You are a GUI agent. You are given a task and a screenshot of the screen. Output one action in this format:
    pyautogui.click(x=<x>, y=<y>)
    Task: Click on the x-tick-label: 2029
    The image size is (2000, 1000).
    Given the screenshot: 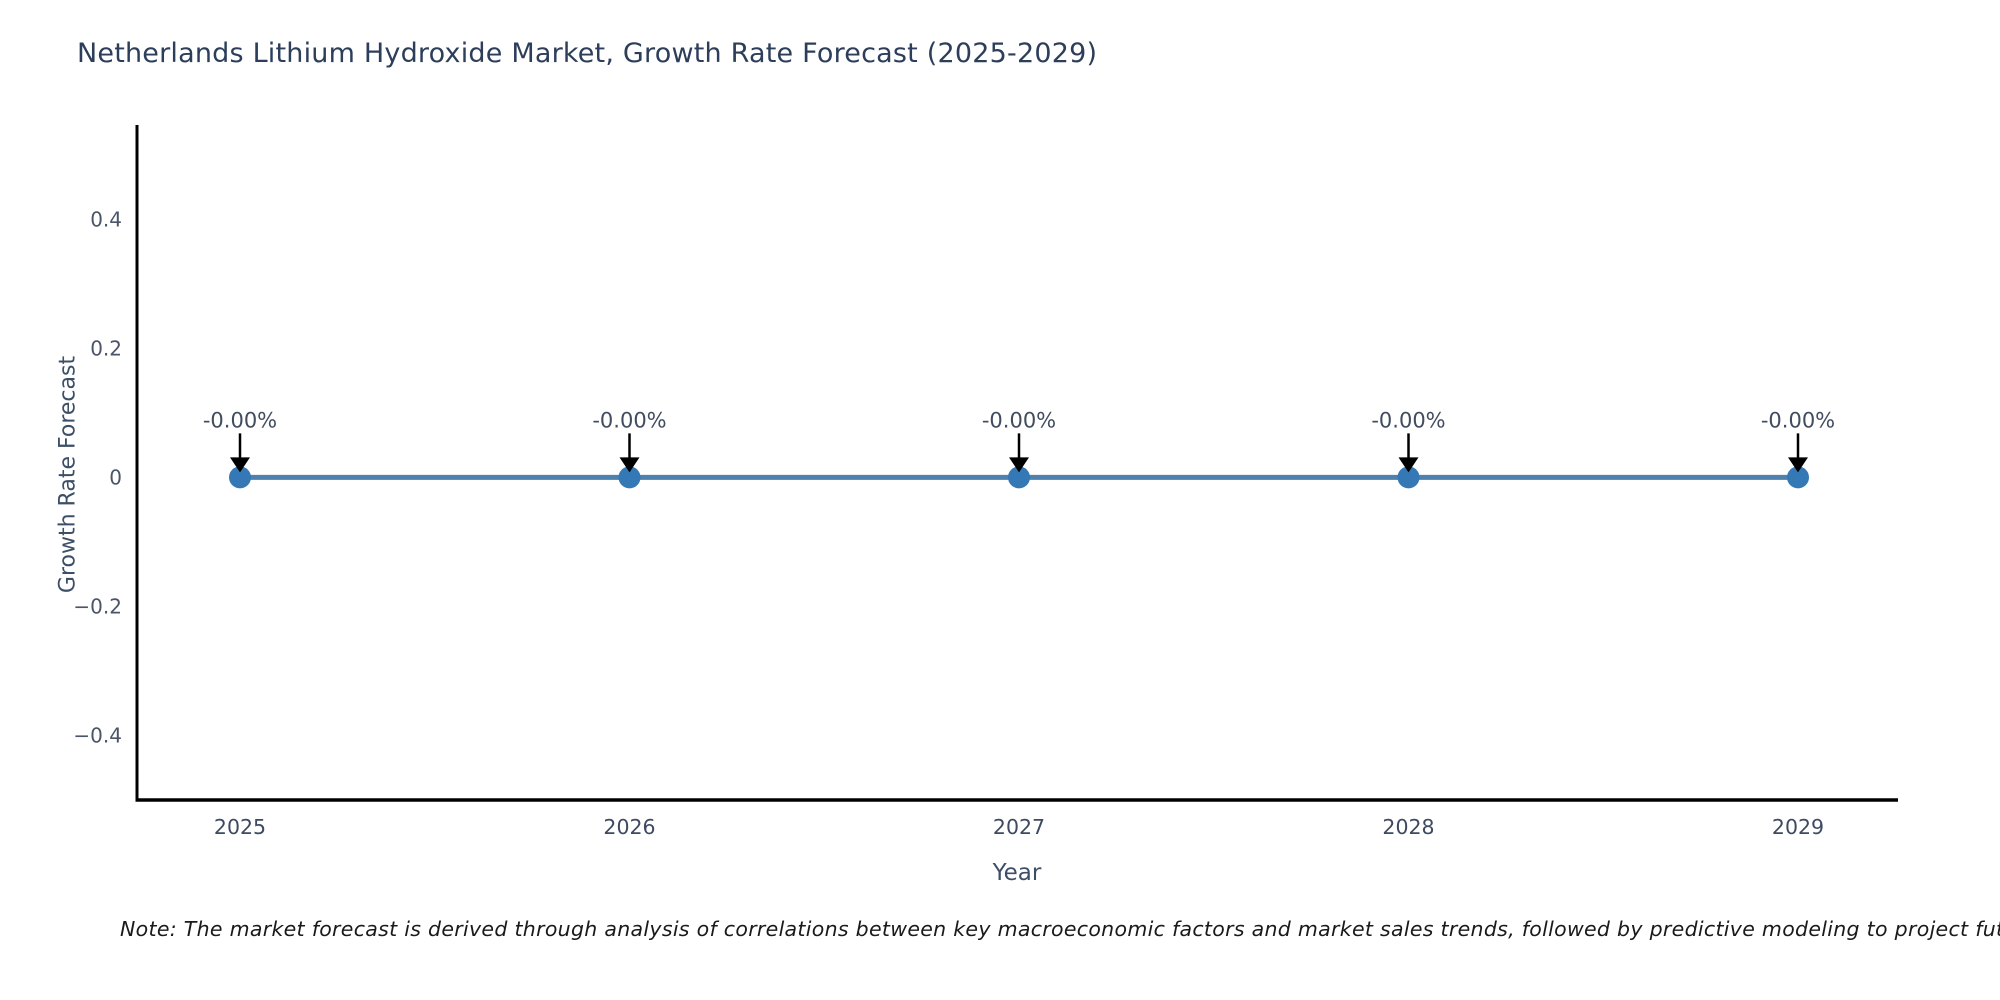 What is the action you would take?
    pyautogui.click(x=1798, y=827)
    